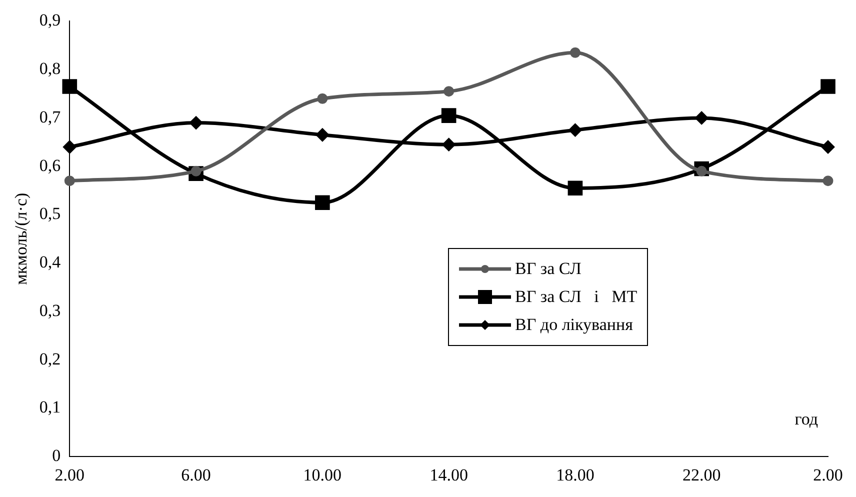  Describe the element at coordinates (575, 474) in the screenshot. I see `x-tick-label: 18.00` at that location.